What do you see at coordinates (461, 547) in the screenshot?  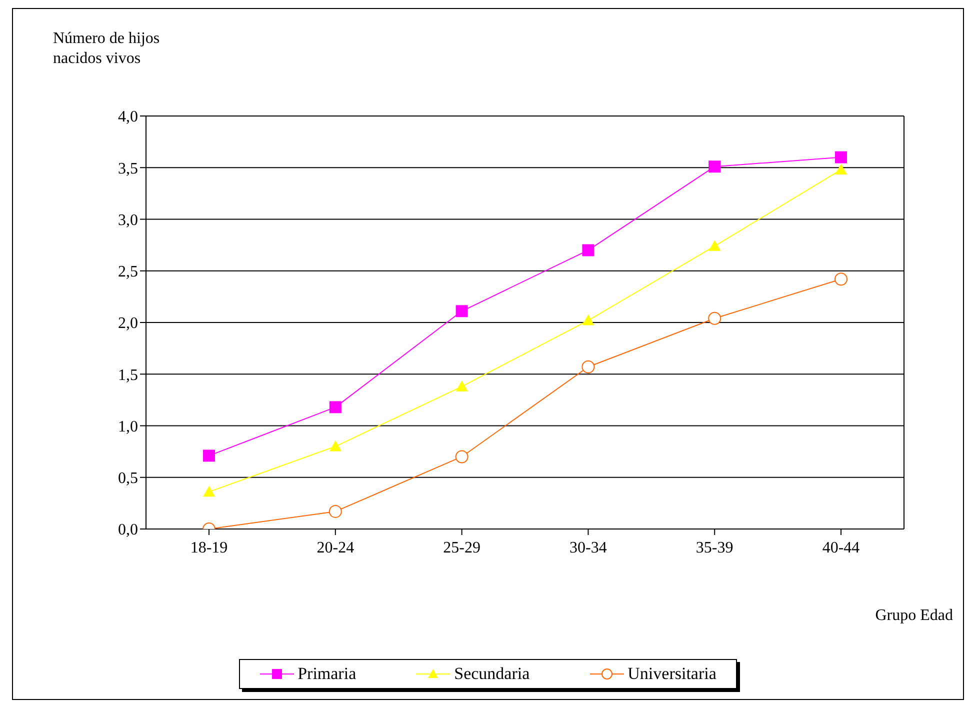 I see `x-tick-label: 25-29` at bounding box center [461, 547].